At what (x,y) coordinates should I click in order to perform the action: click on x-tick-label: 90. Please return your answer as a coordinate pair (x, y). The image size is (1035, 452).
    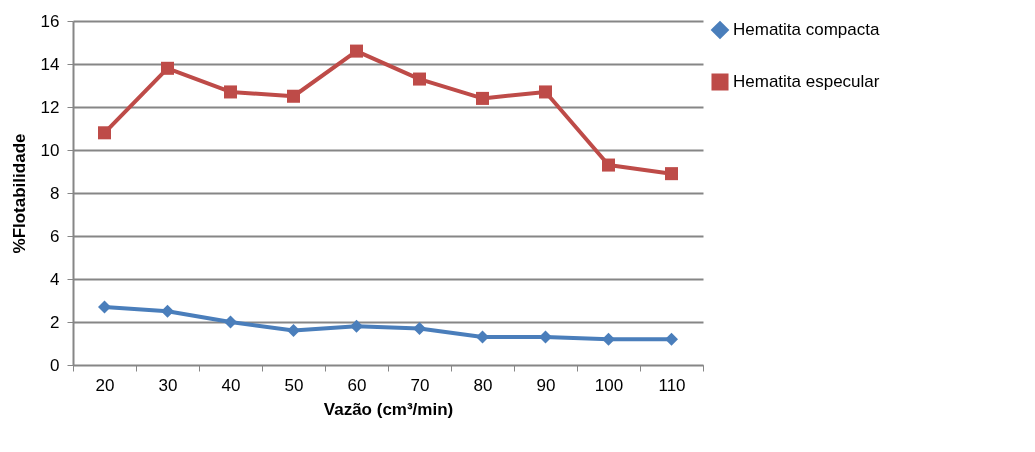
    Looking at the image, I should click on (546, 385).